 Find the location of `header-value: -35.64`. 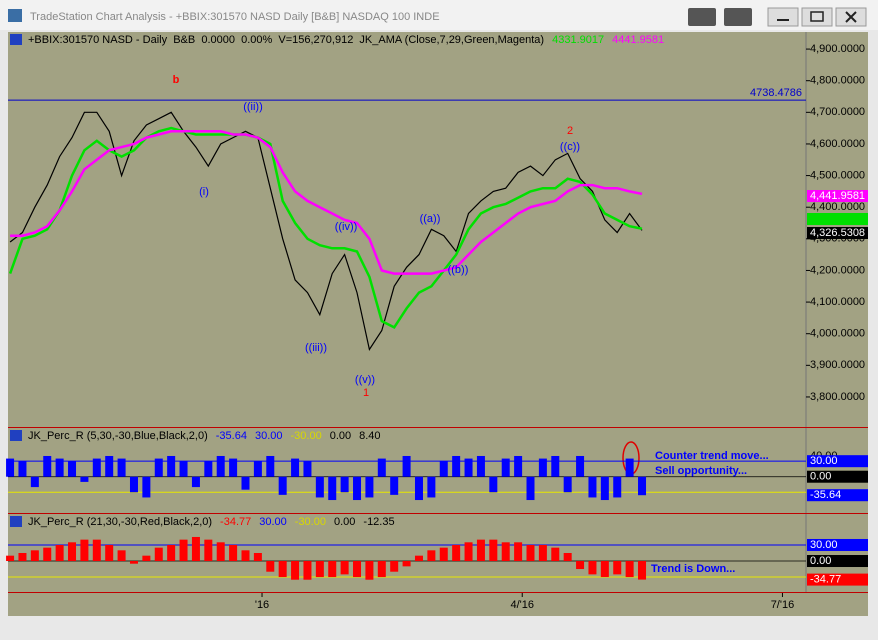

header-value: -35.64 is located at coordinates (231, 436).